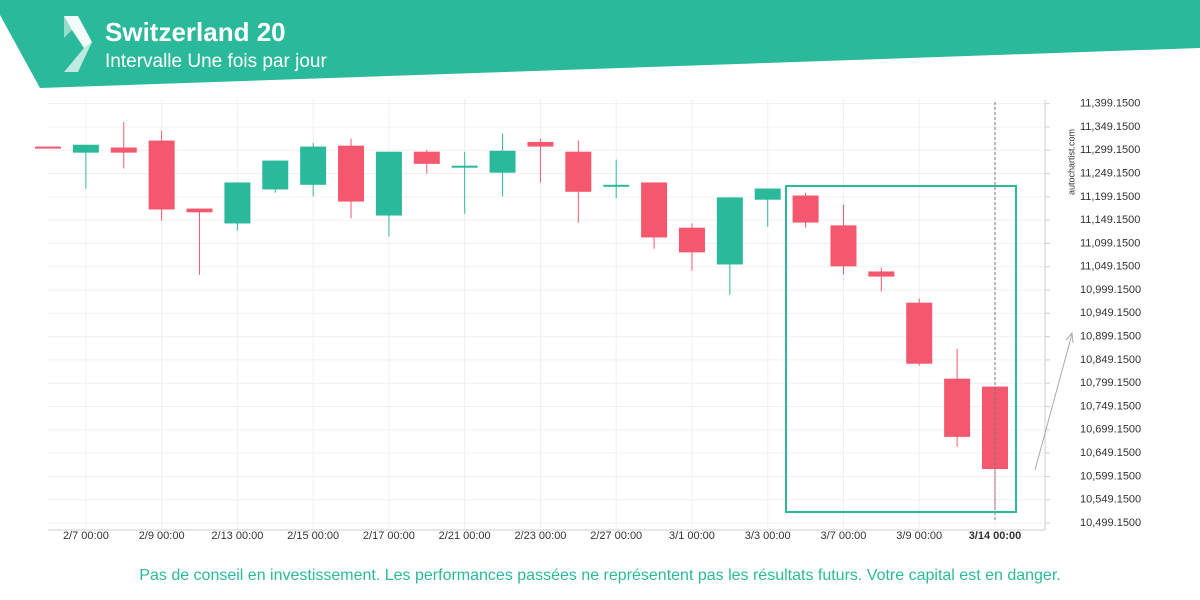  Describe the element at coordinates (1110, 406) in the screenshot. I see `y-tick-label: 10,749.1500` at that location.